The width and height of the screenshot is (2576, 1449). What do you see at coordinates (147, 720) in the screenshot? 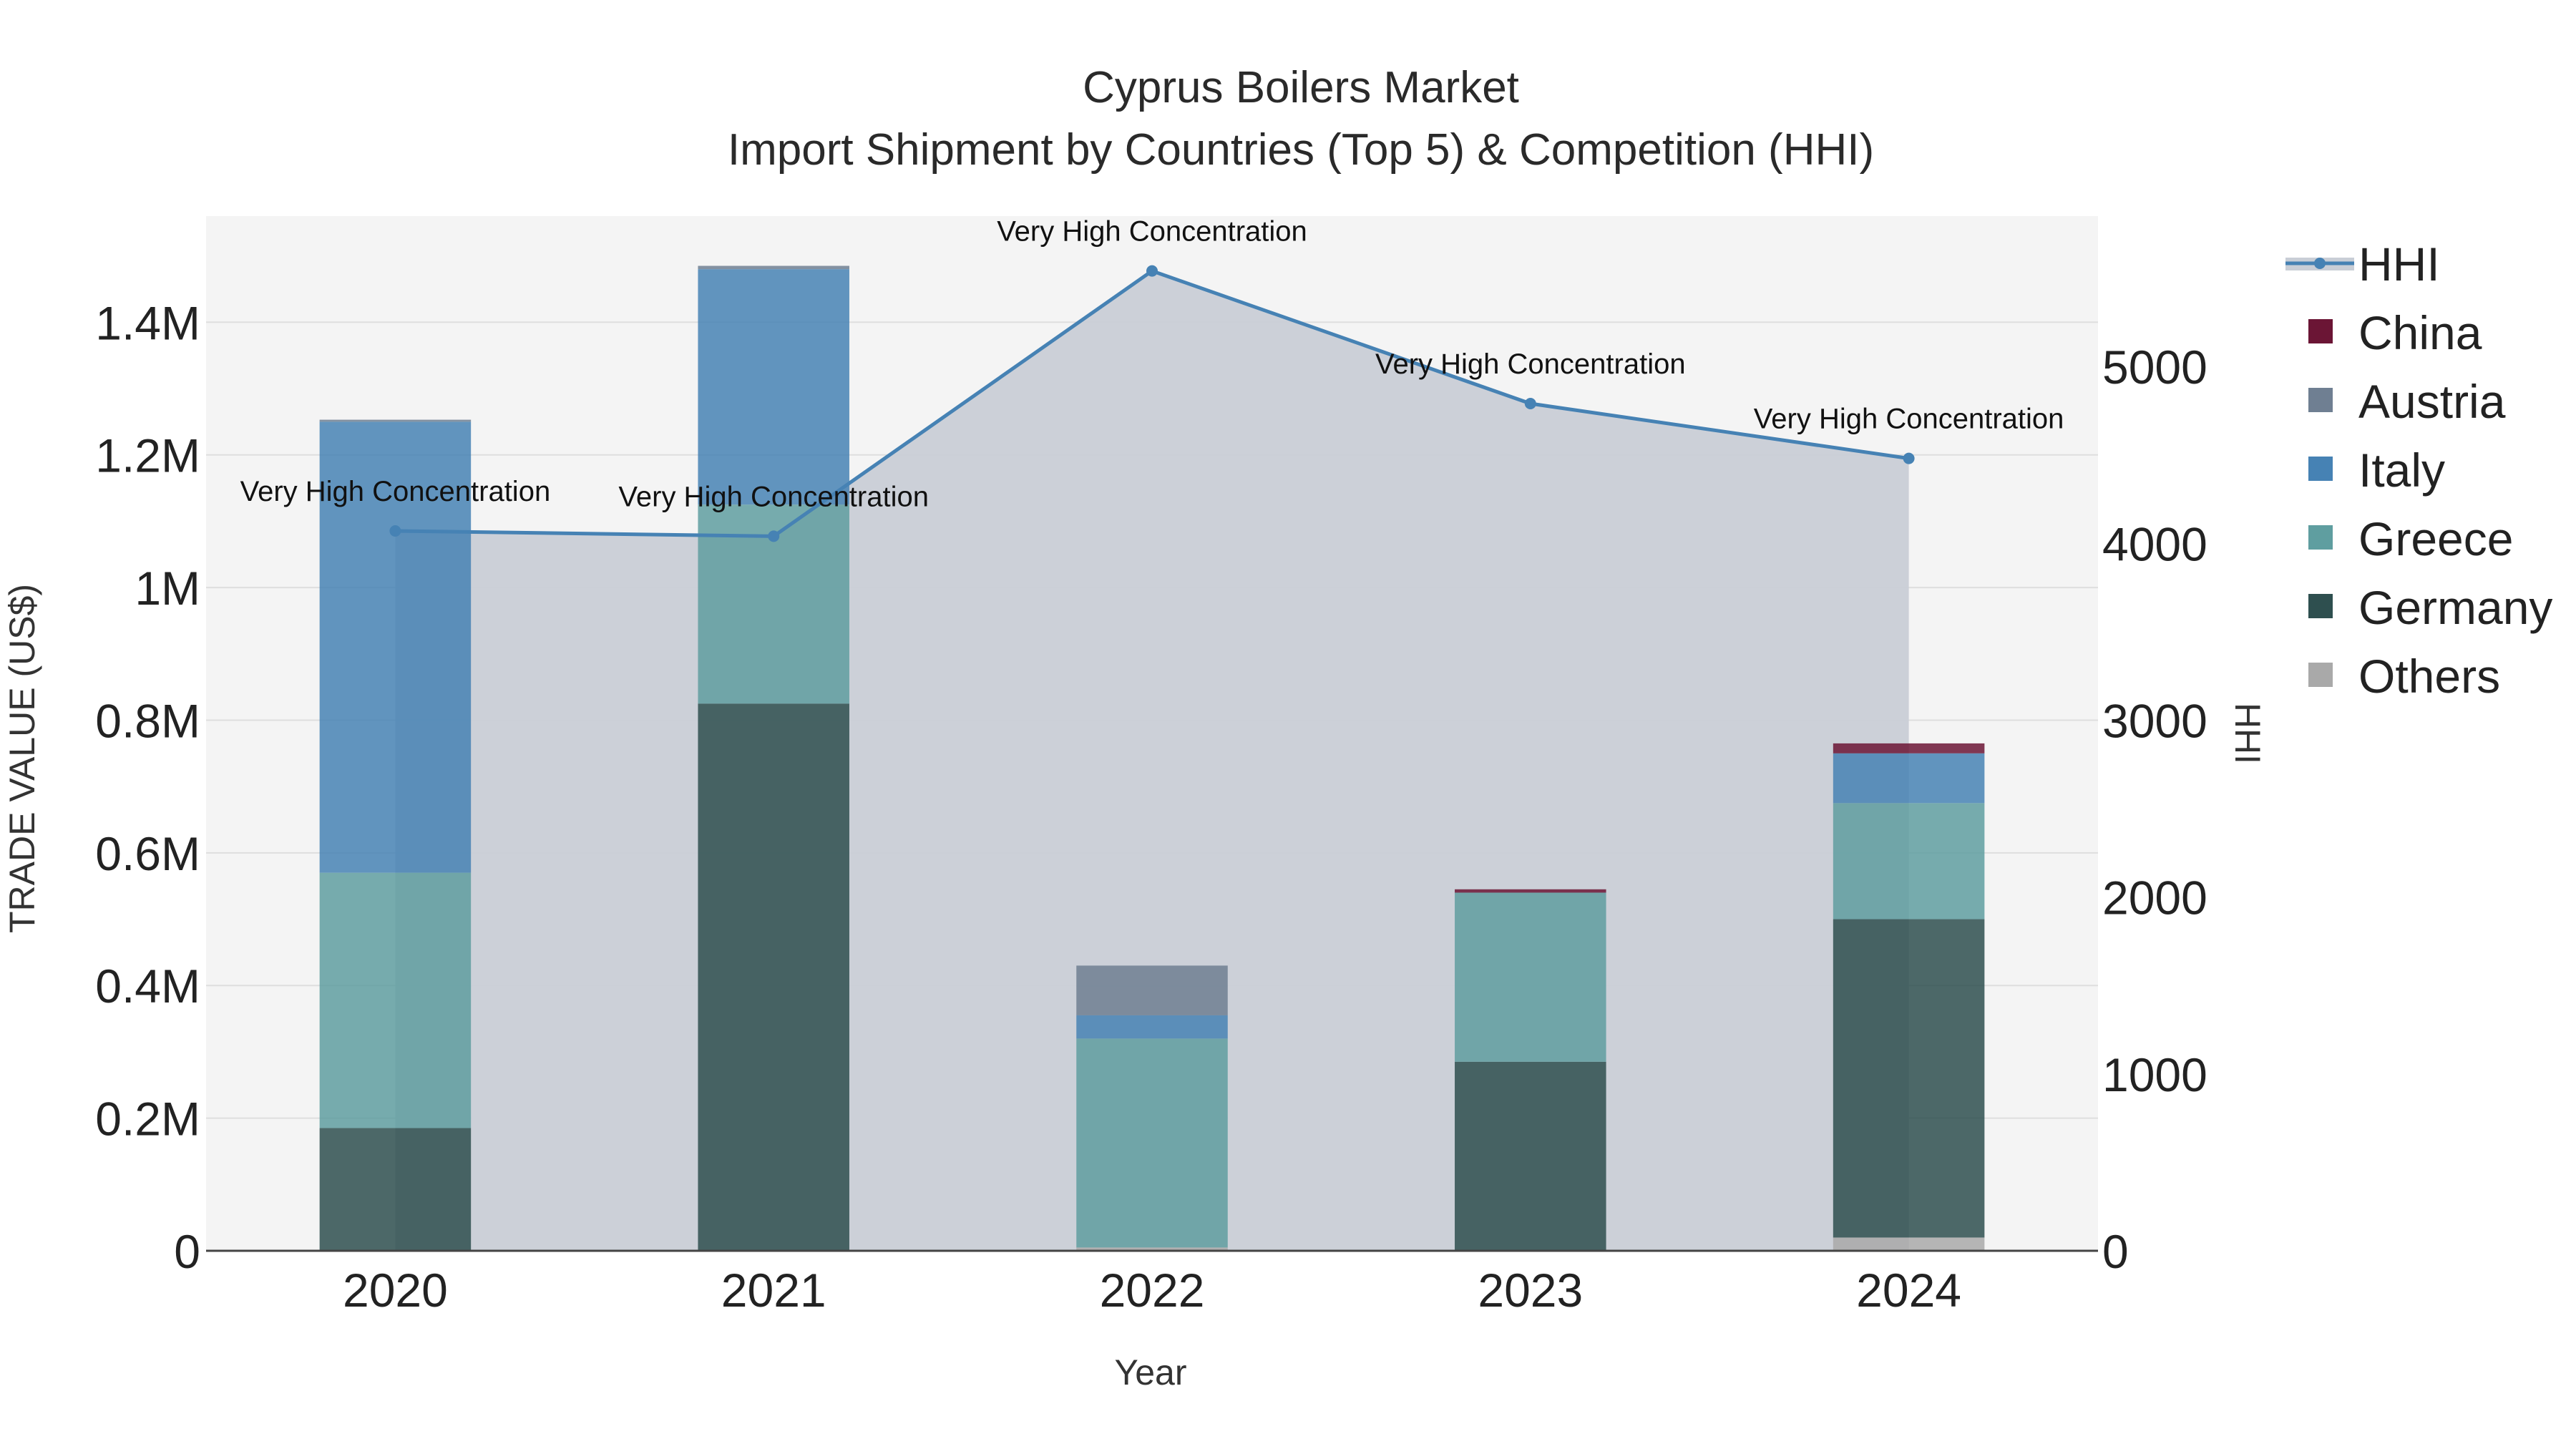
I see `y-tick-label: 0.8M` at bounding box center [147, 720].